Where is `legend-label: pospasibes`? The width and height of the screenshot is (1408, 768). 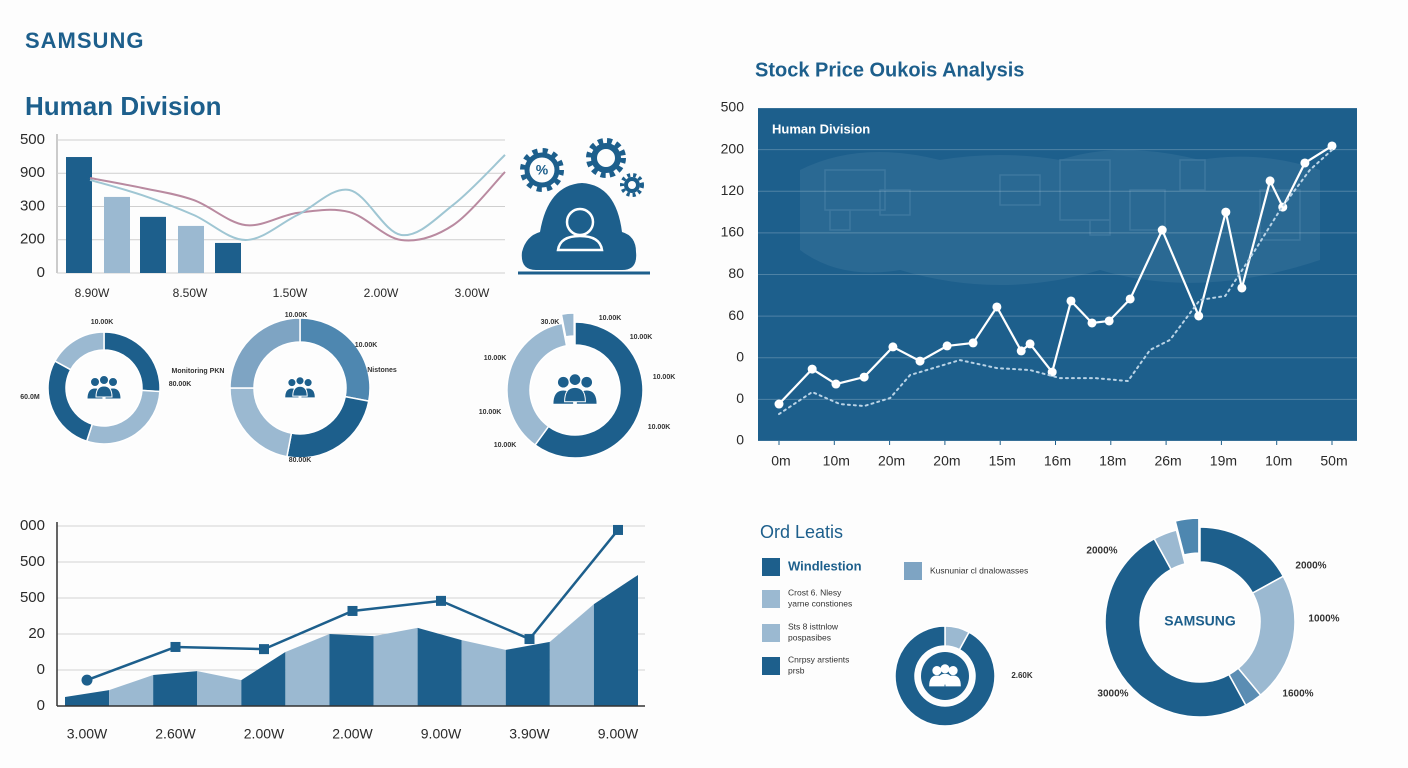 legend-label: pospasibes is located at coordinates (809, 637).